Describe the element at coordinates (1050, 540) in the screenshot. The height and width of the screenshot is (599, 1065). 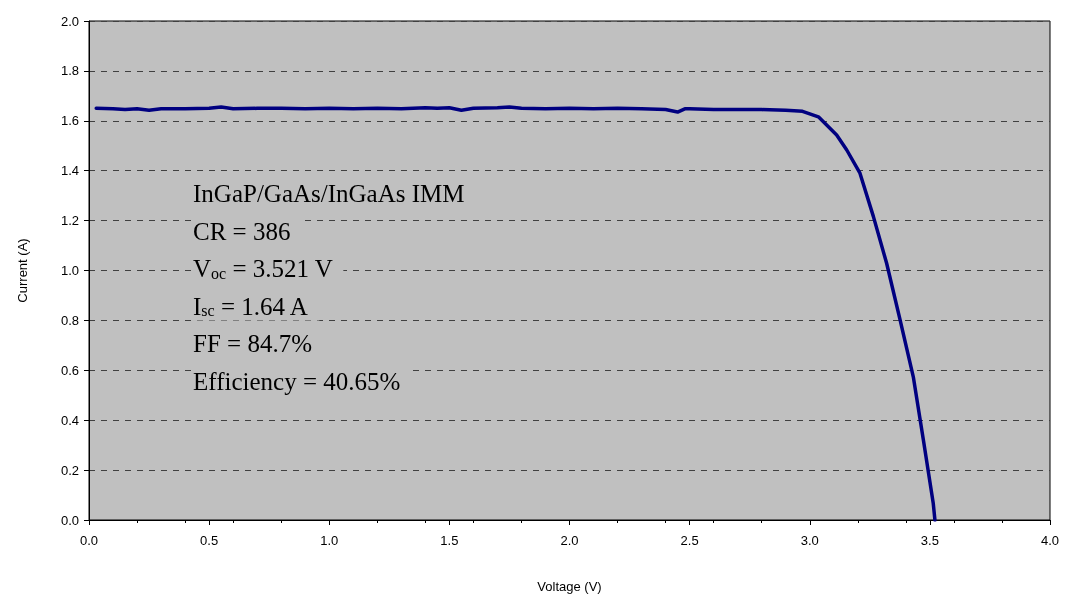
I see `x-tick-label: 4.0` at that location.